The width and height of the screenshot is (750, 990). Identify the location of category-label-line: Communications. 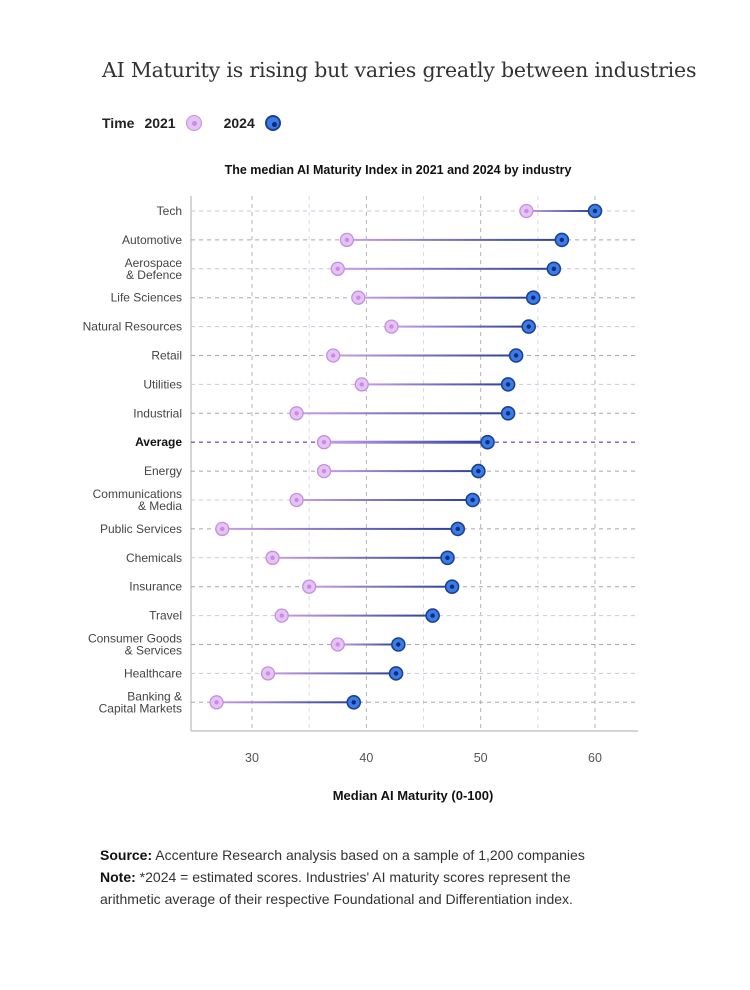
(137, 494).